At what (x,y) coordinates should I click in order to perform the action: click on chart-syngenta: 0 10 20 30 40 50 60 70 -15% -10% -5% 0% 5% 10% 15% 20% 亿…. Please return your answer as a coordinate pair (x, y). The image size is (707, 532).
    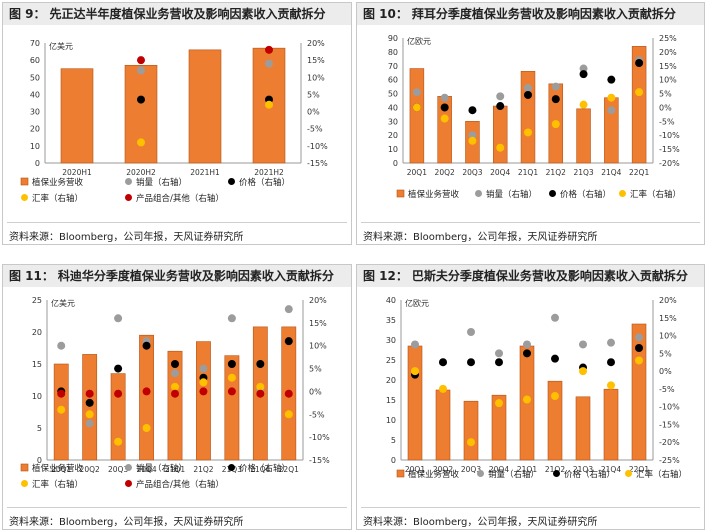
    Looking at the image, I should click on (174, 121).